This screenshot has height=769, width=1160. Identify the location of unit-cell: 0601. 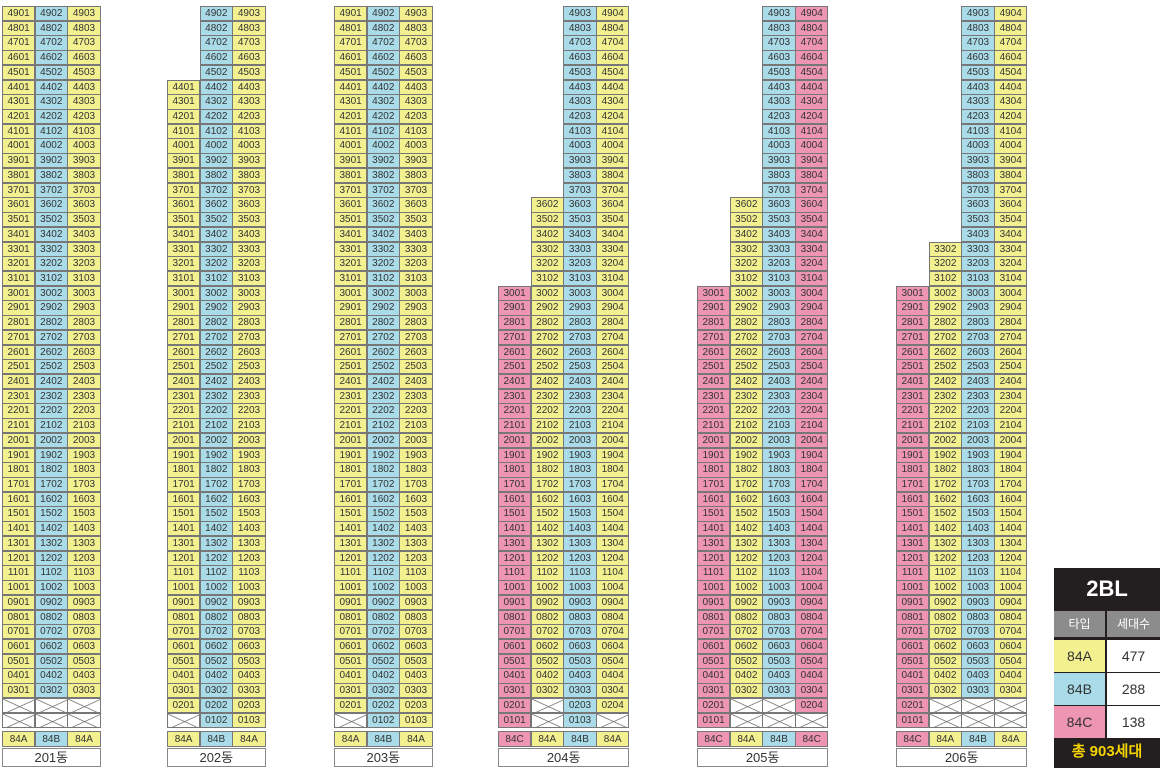
(19, 646).